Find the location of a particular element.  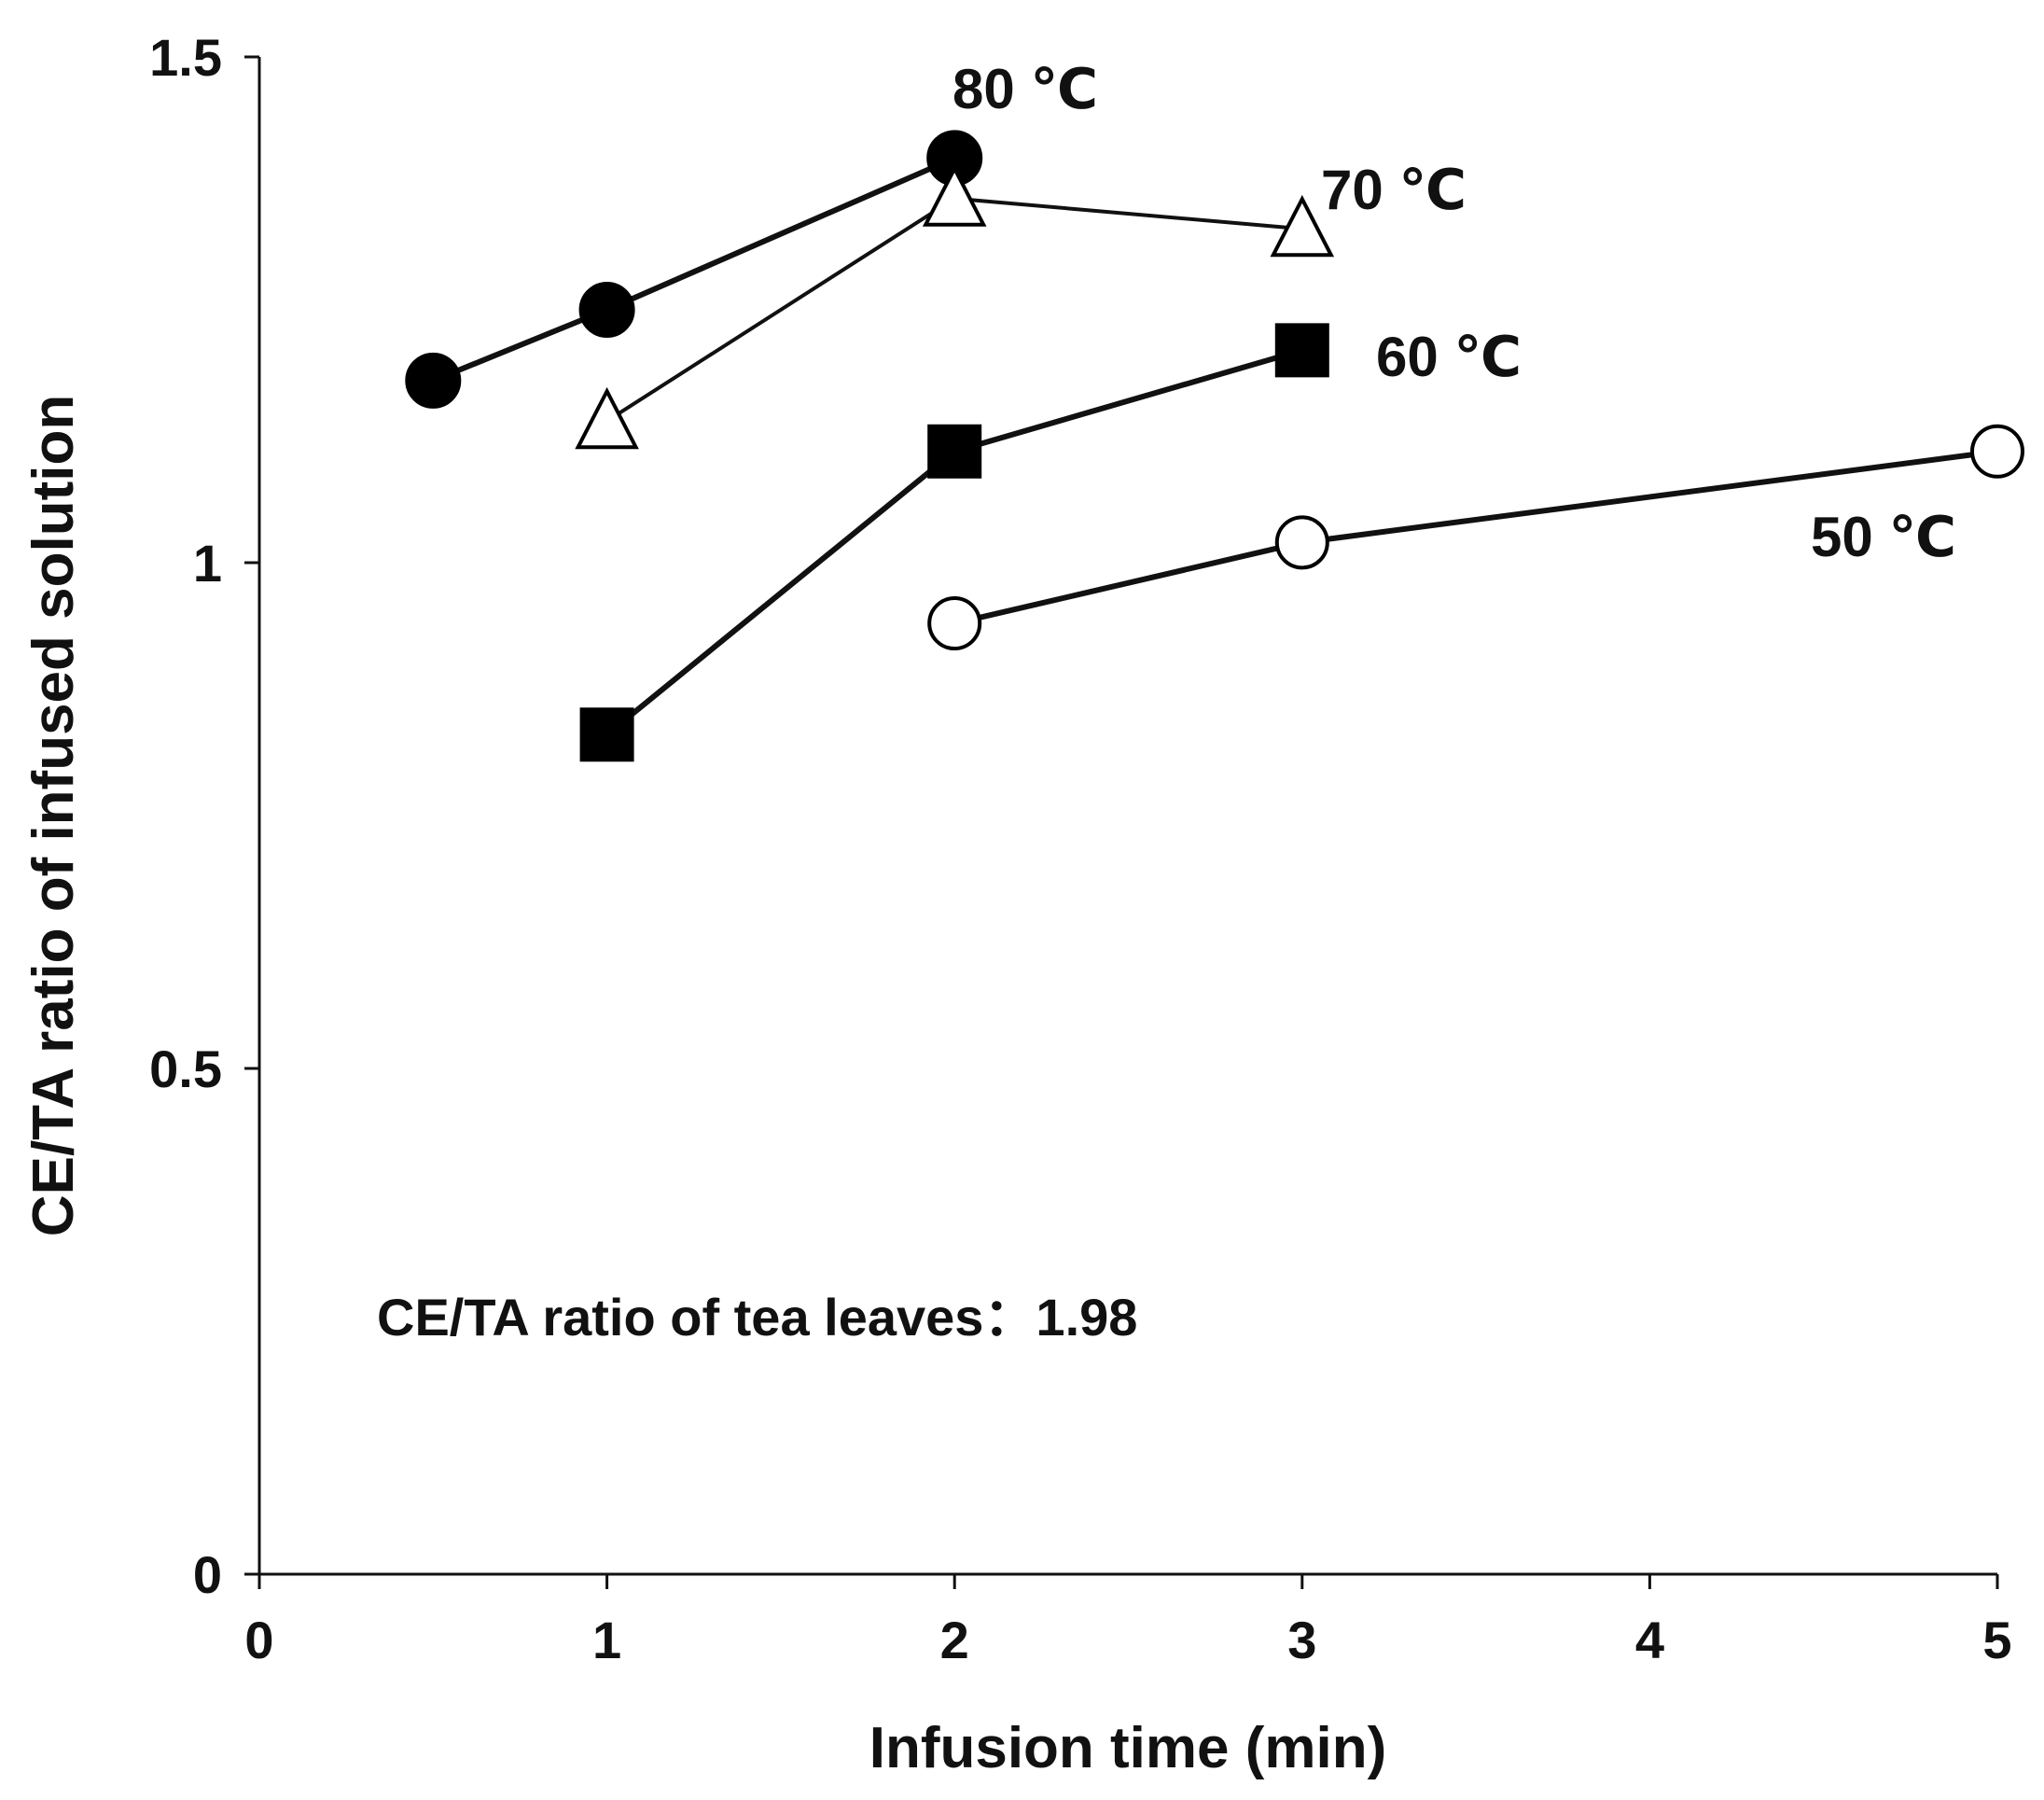

series-label-80: 80 ℃ is located at coordinates (1025, 89).